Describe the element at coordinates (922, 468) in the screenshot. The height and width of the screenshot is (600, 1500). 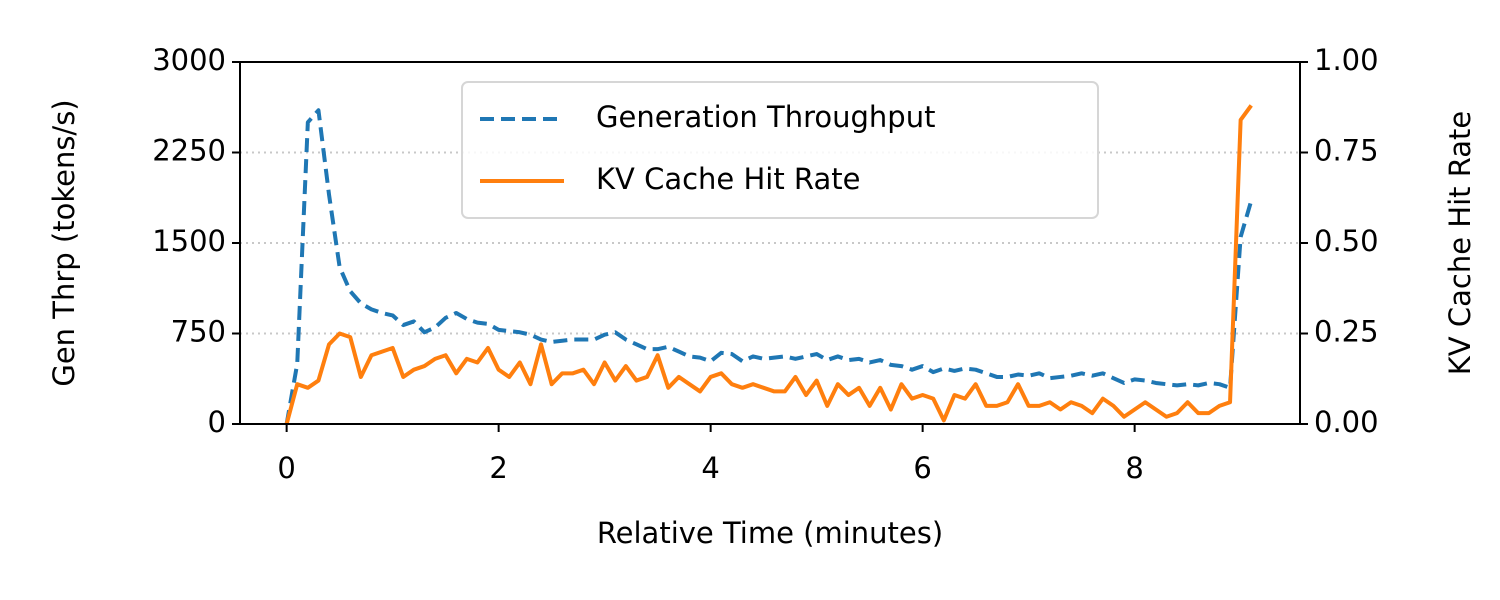
I see `x-tick-label: 6` at that location.